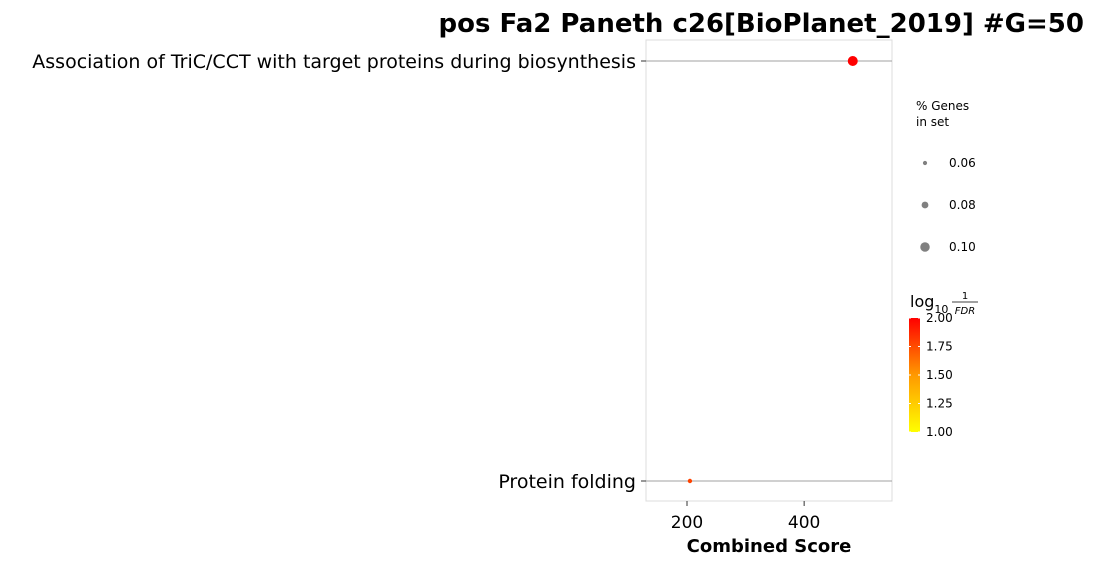 This screenshot has width=1094, height=565. I want to click on size-legend-title-line1: % Genes, so click(942, 106).